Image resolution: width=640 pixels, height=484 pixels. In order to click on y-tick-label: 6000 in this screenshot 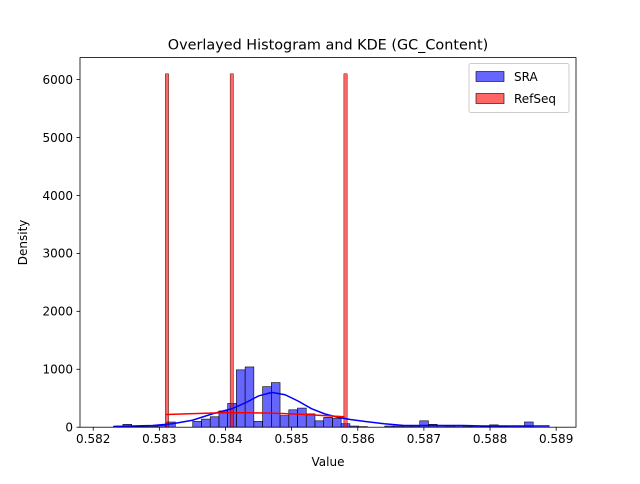, I will do `click(57, 80)`.